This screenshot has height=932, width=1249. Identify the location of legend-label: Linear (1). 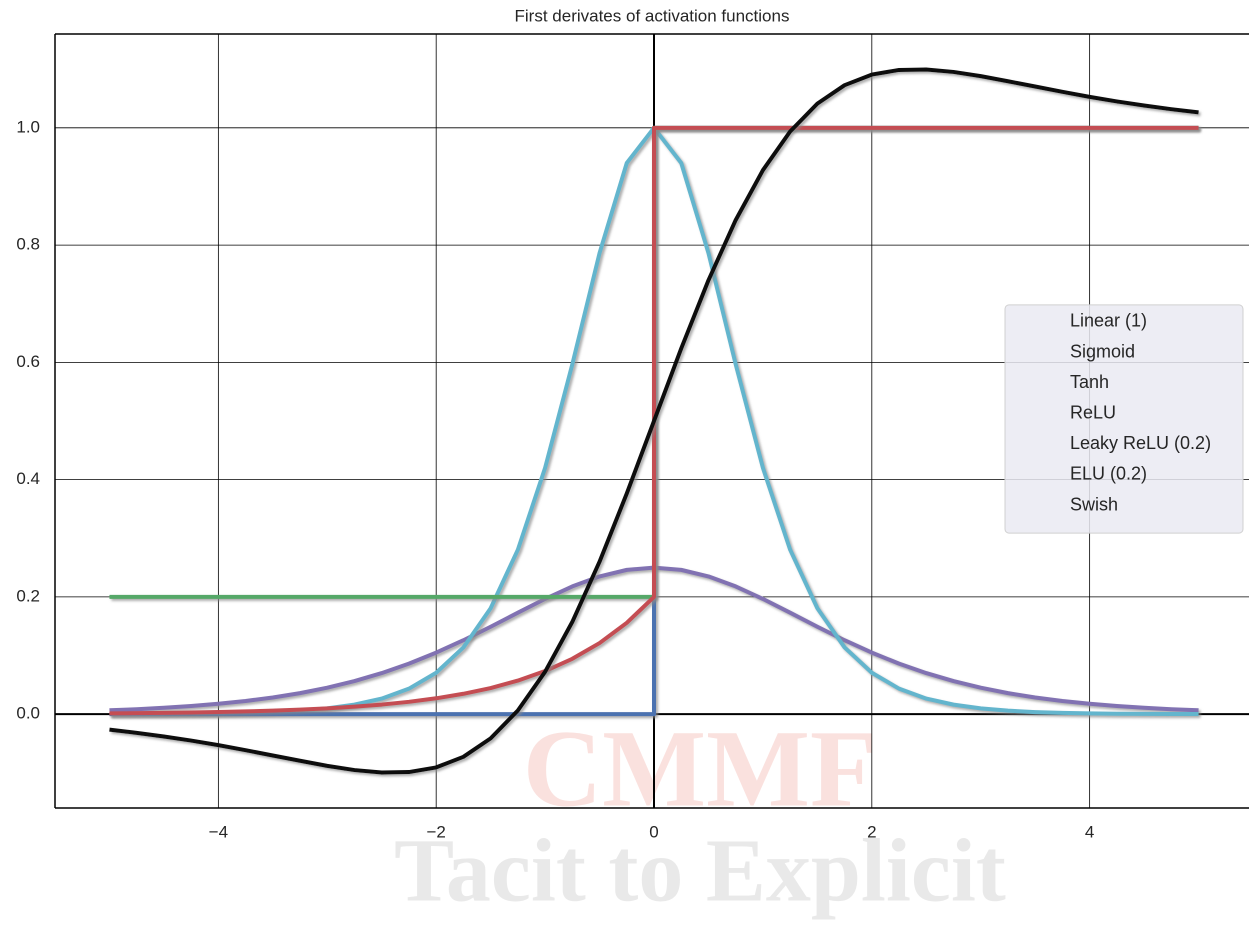
(1108, 321).